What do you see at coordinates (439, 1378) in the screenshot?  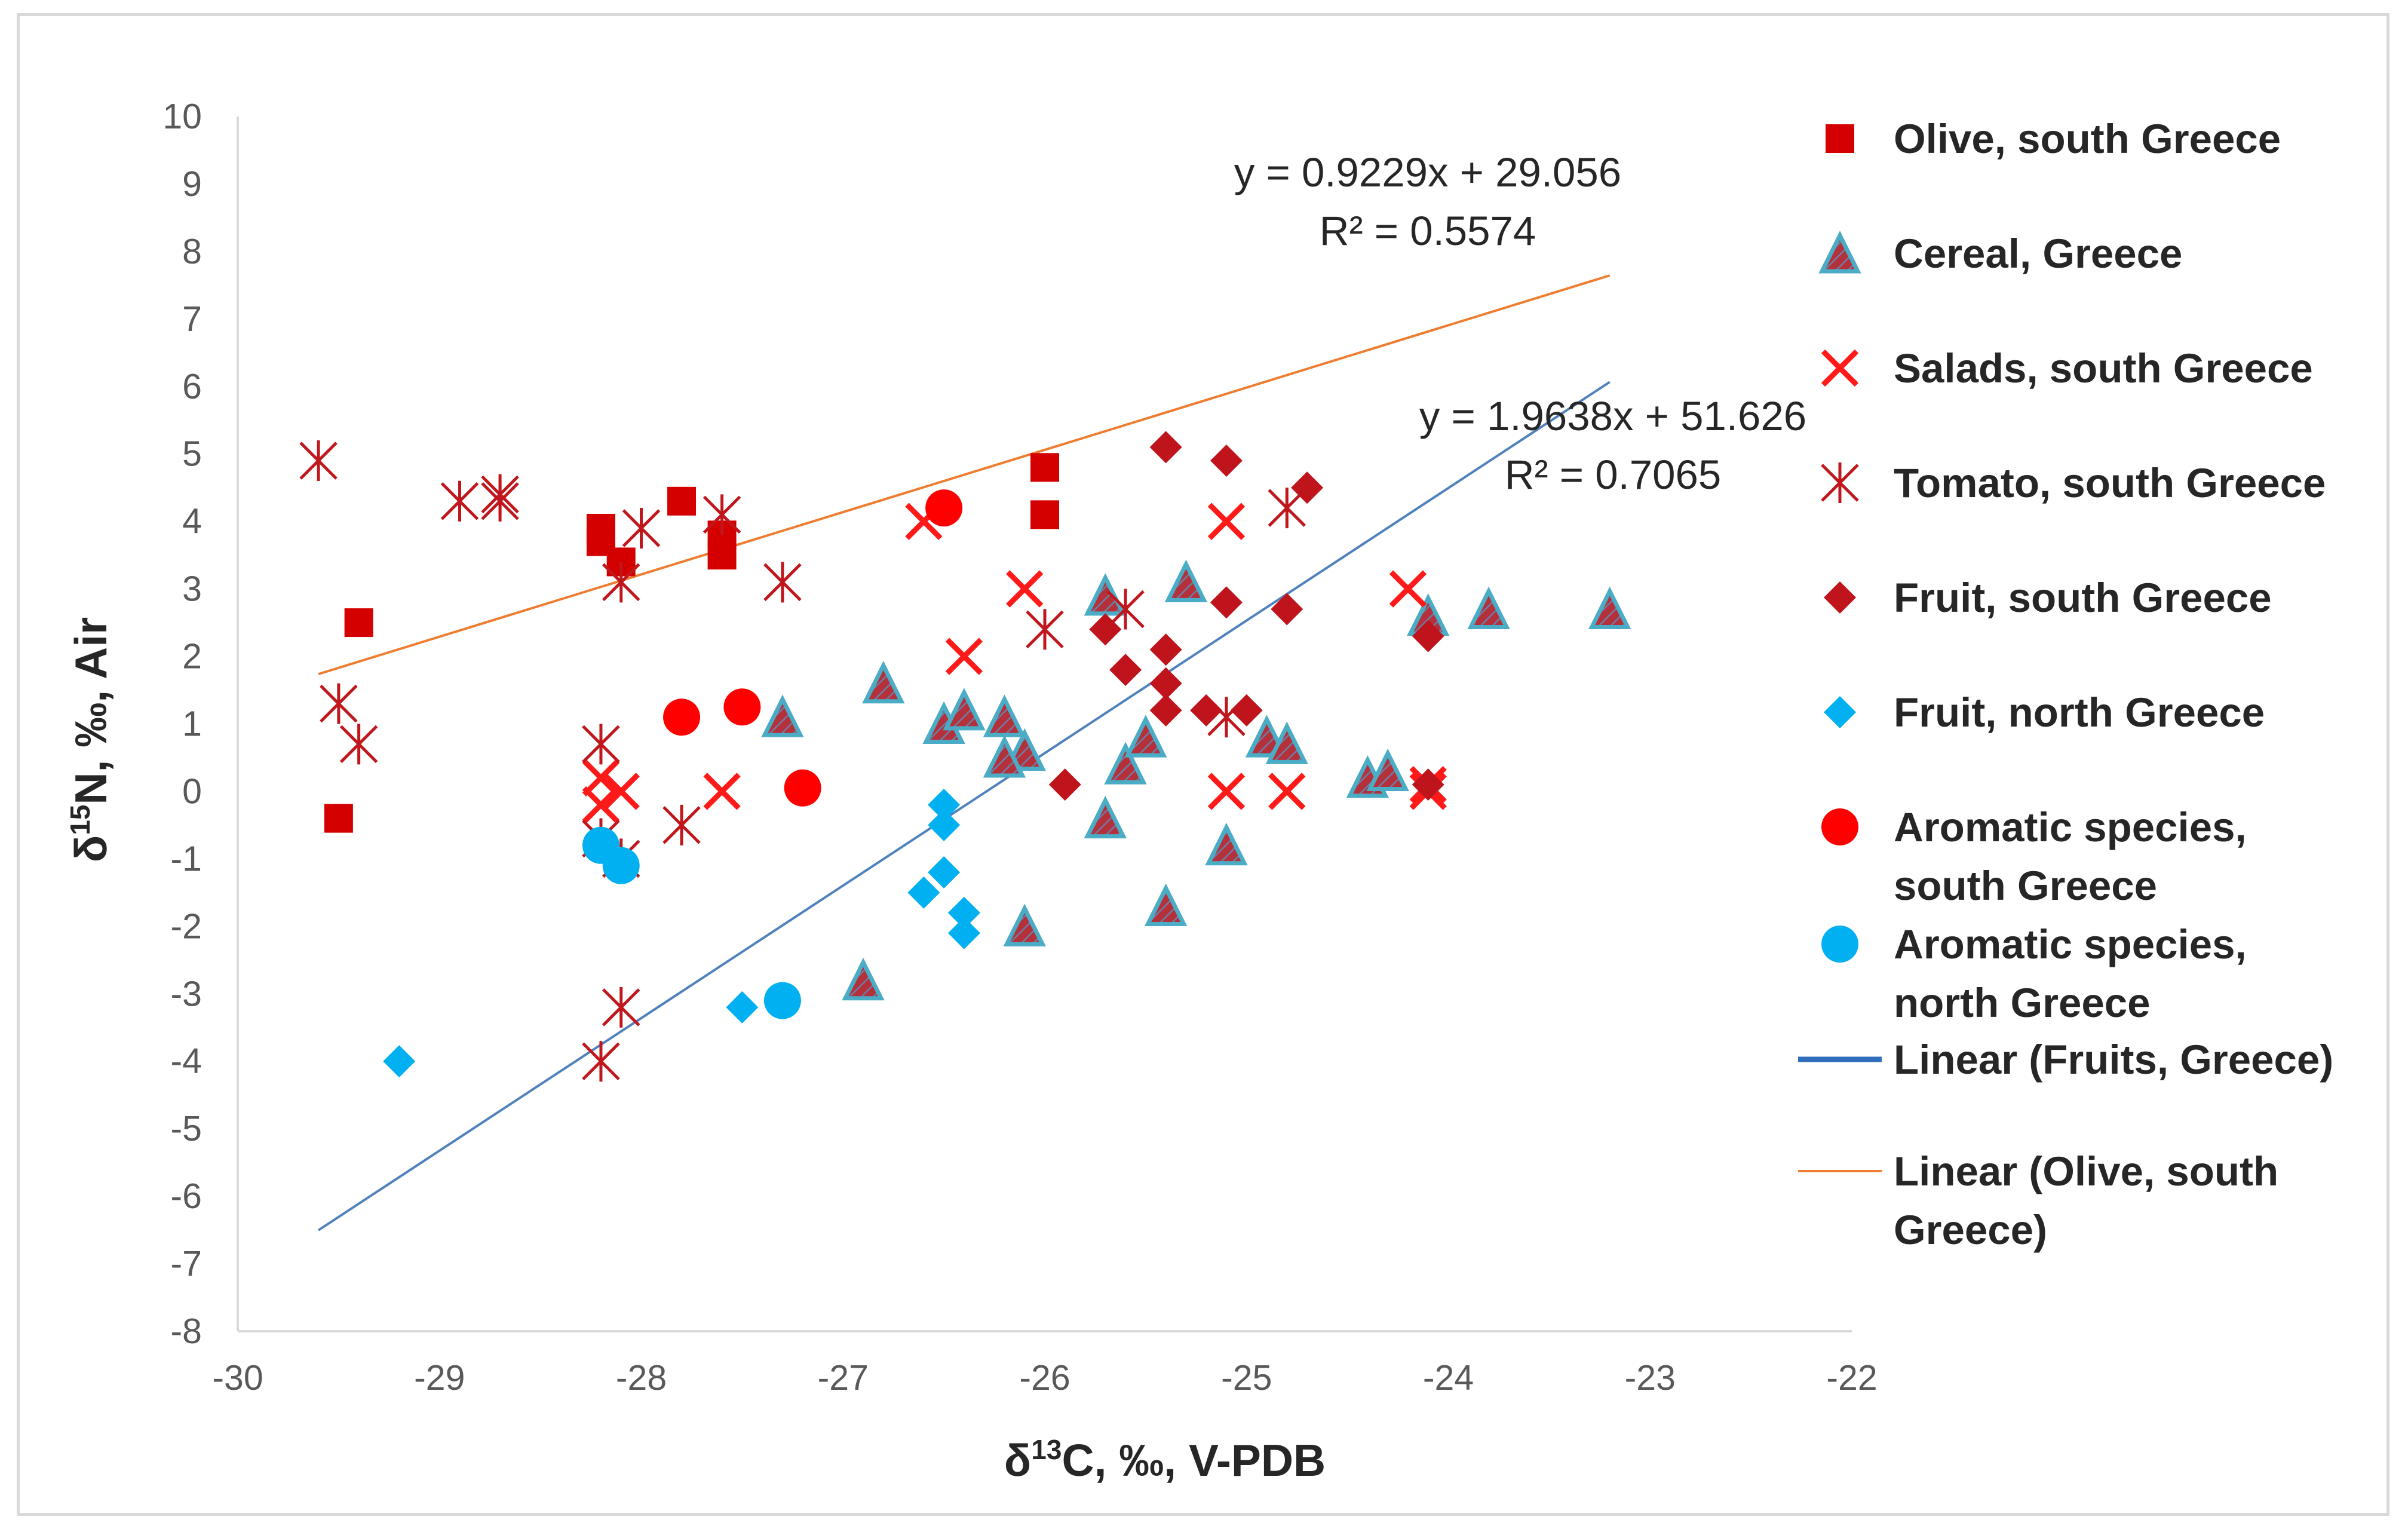 I see `x-tick-label: -29` at bounding box center [439, 1378].